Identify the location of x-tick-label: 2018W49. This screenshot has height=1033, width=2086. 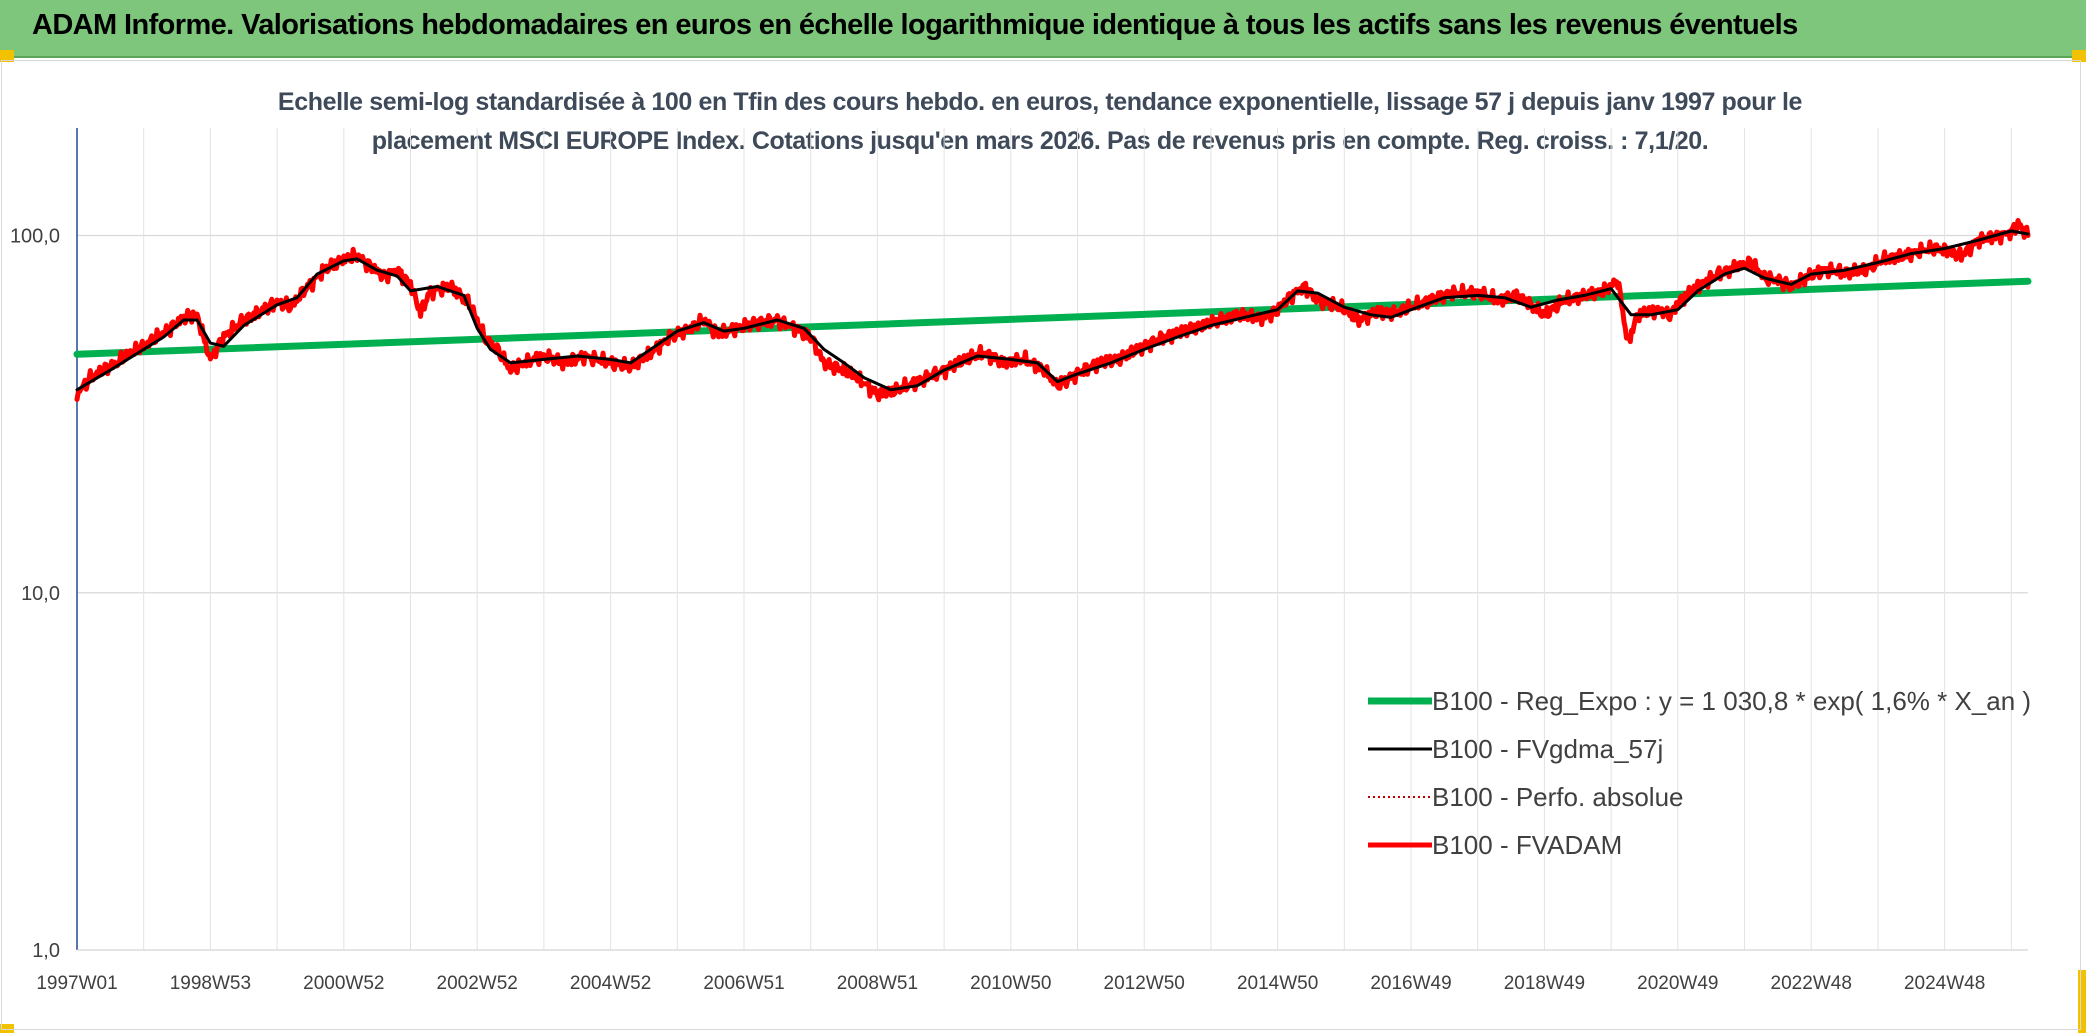
(1544, 983).